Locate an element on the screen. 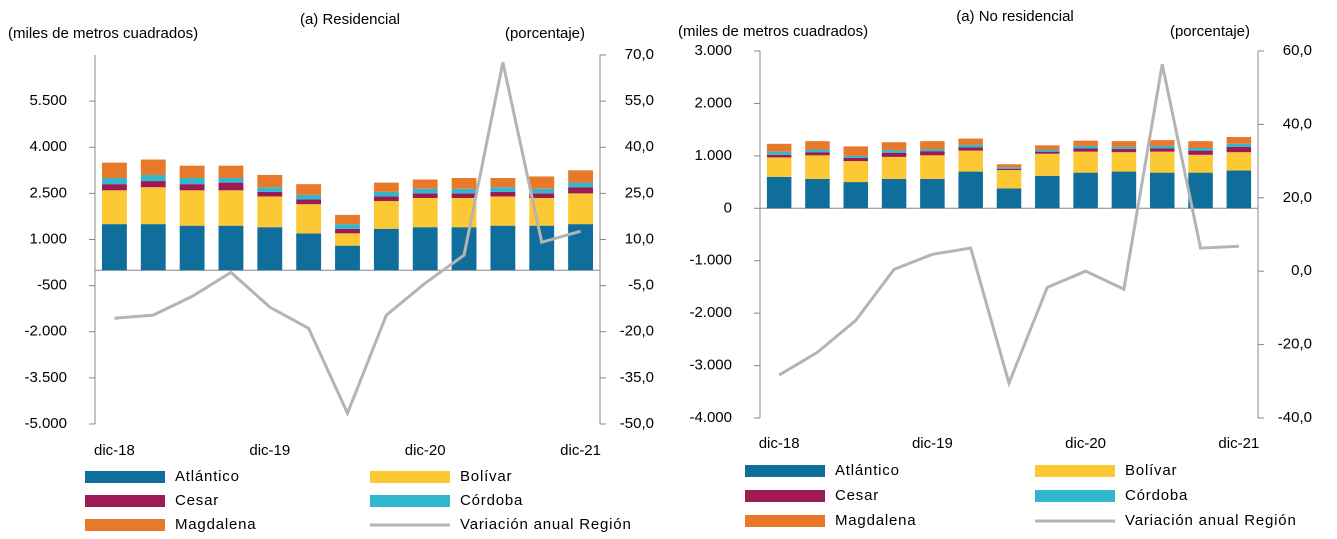 The height and width of the screenshot is (539, 1337). y2-tick-label: -40,0 is located at coordinates (1295, 417).